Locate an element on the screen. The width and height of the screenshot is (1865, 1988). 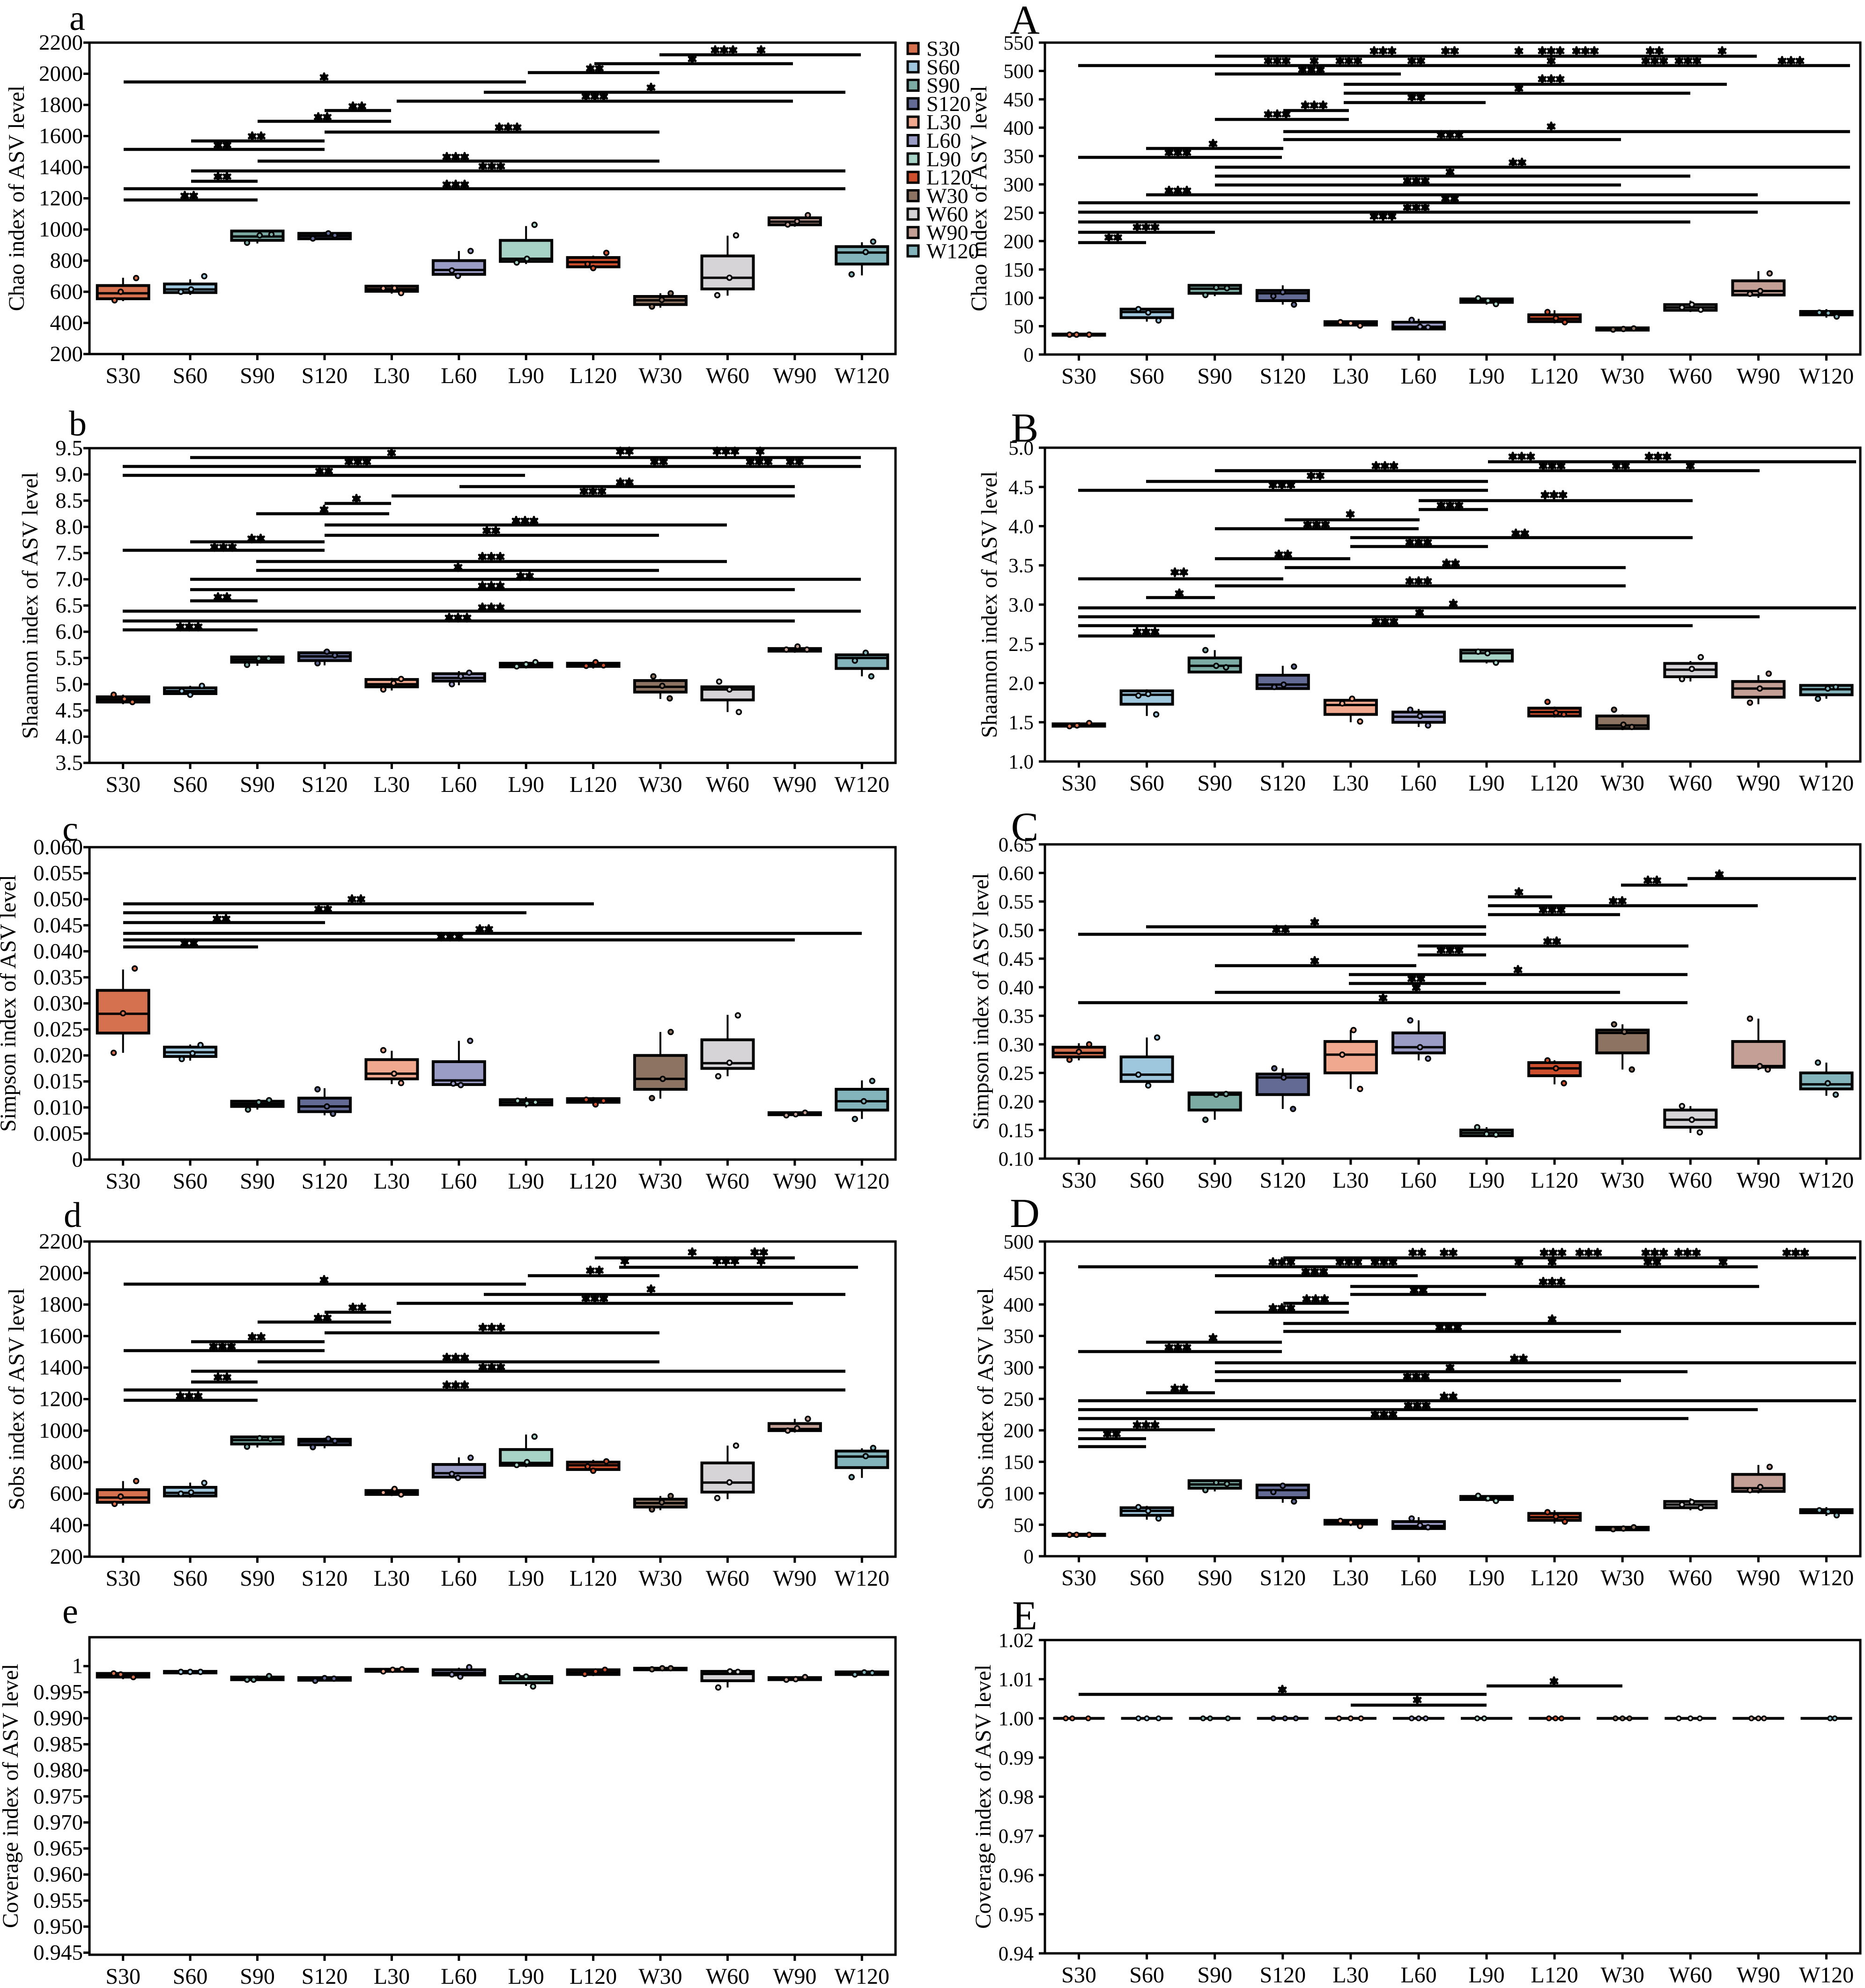
svg-text: 5.5 is located at coordinates (69, 658).